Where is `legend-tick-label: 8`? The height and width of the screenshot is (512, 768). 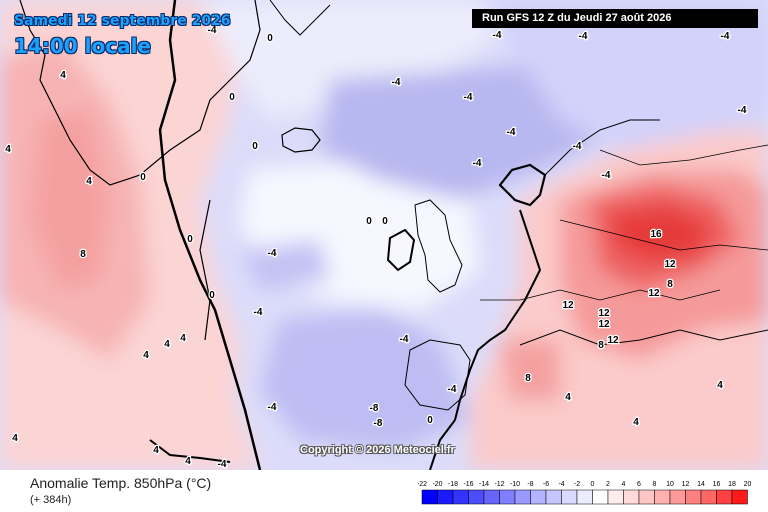 legend-tick-label: 8 is located at coordinates (655, 484).